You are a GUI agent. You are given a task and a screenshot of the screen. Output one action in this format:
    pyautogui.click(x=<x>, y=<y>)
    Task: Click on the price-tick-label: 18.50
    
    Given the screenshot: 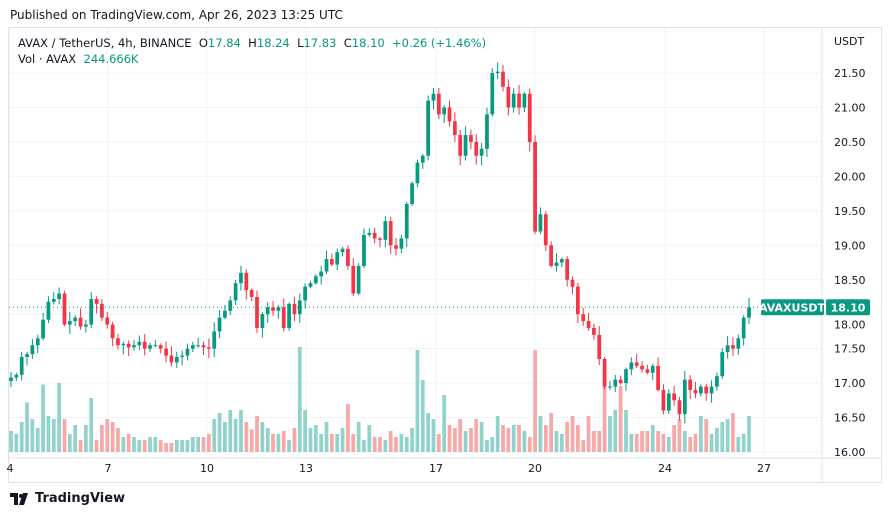 What is the action you would take?
    pyautogui.click(x=850, y=280)
    